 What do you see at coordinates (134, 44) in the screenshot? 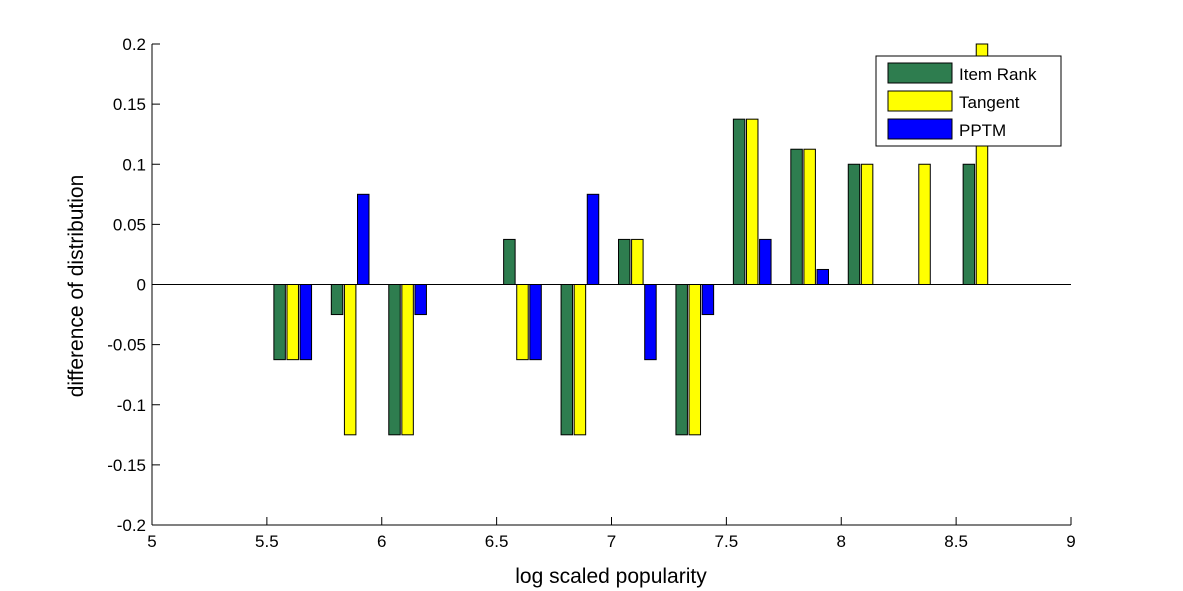
I see `y-tick-label: 0.2` at bounding box center [134, 44].